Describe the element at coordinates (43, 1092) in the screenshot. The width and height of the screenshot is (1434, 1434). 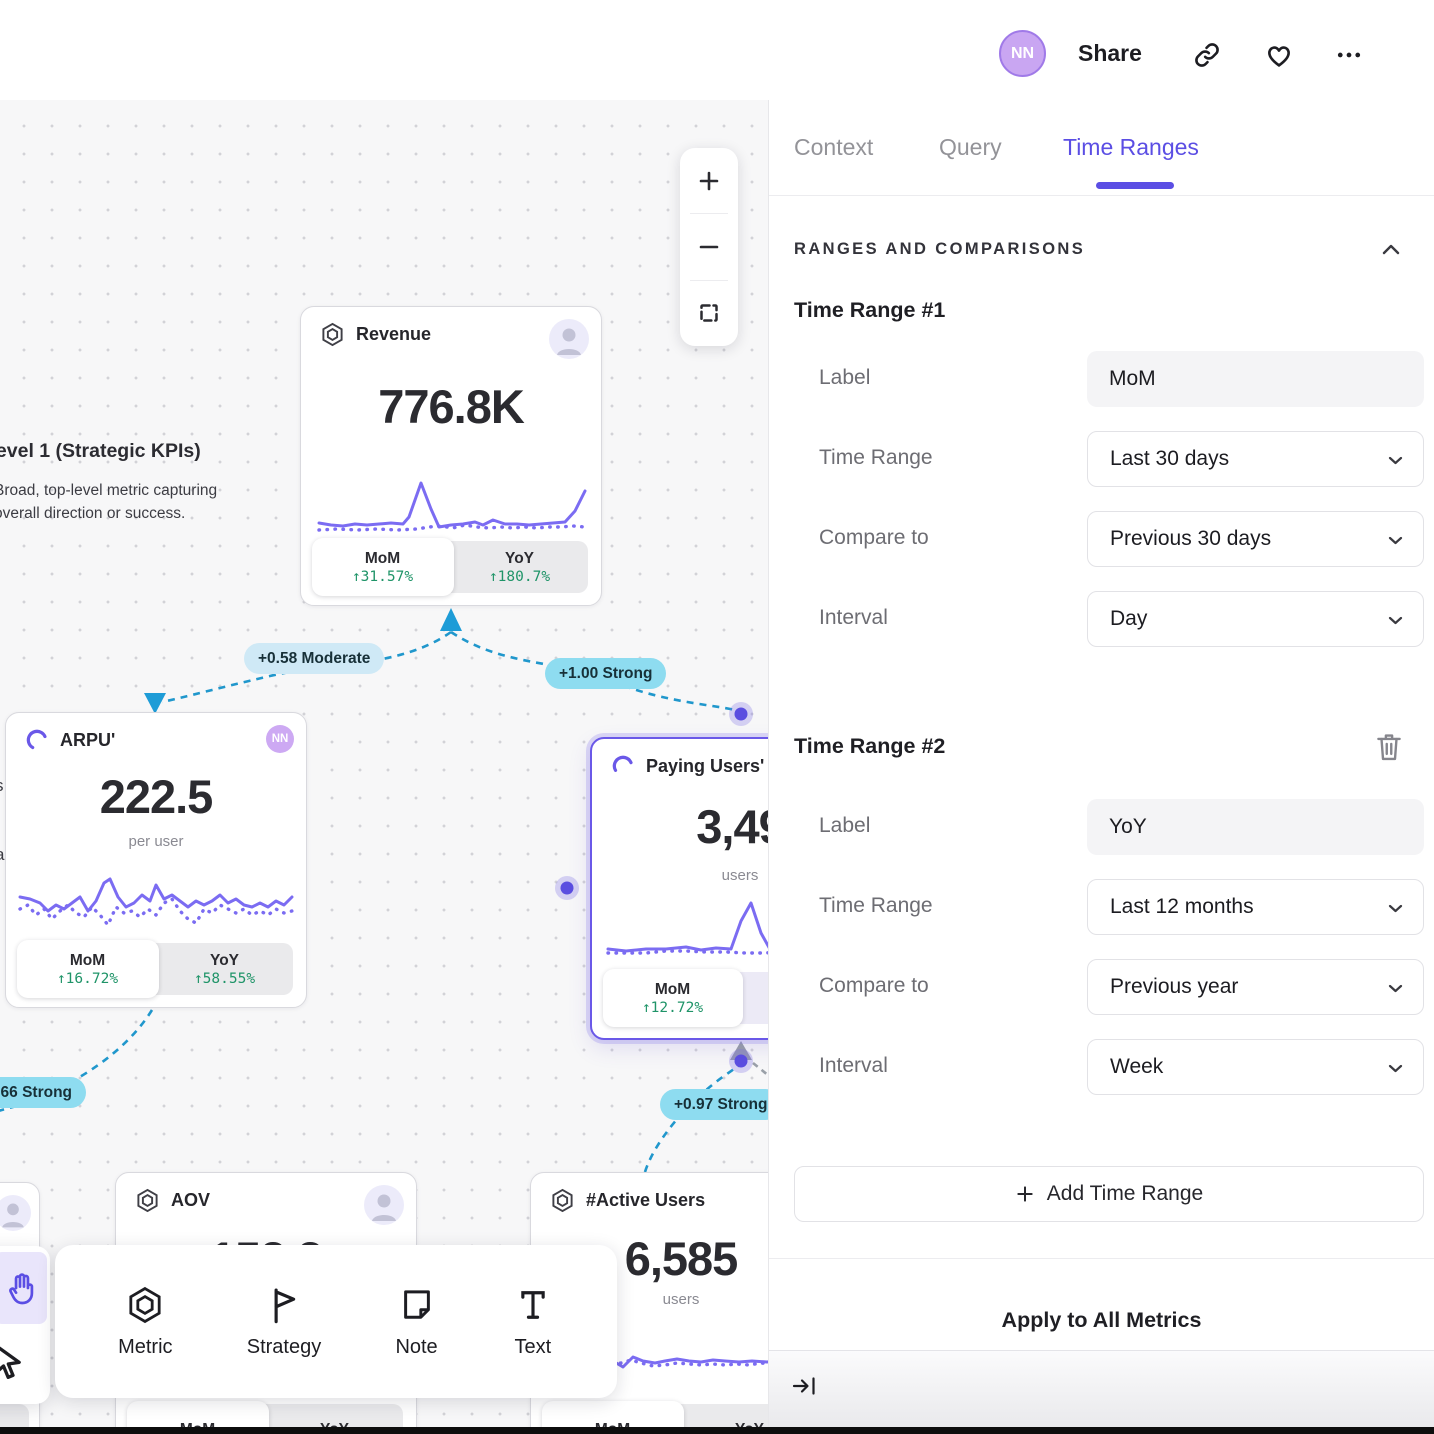
I see `correlation-badge: 66 Strong` at that location.